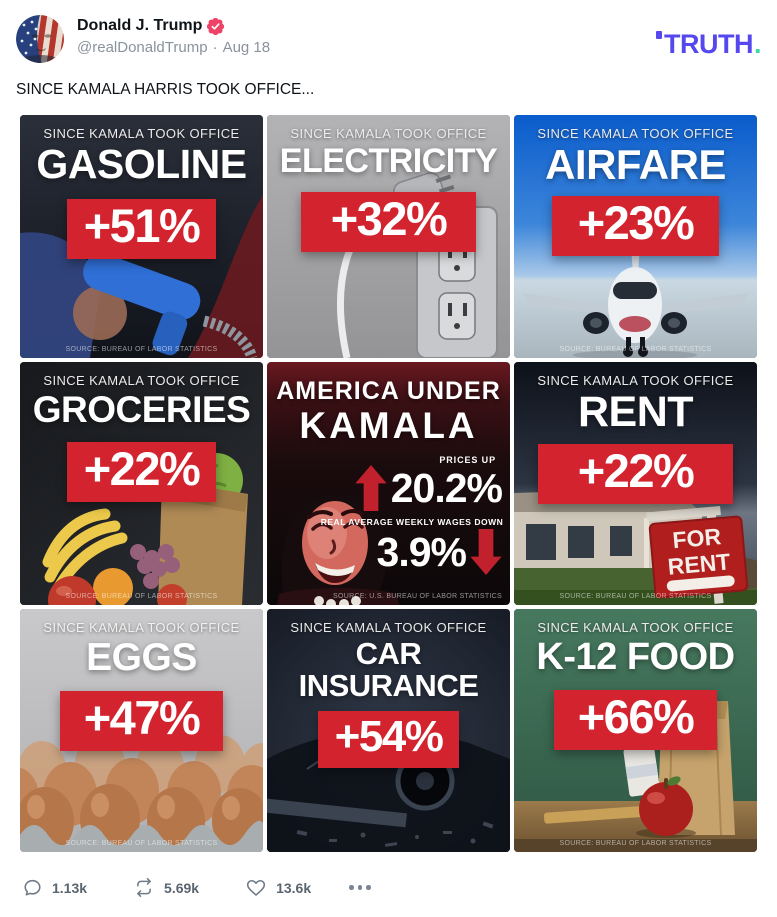 Image resolution: width=777 pixels, height=917 pixels. Describe the element at coordinates (412, 522) in the screenshot. I see `wages-down-label: REAL AVERAGE WEEKLY WAGES DOWN` at that location.